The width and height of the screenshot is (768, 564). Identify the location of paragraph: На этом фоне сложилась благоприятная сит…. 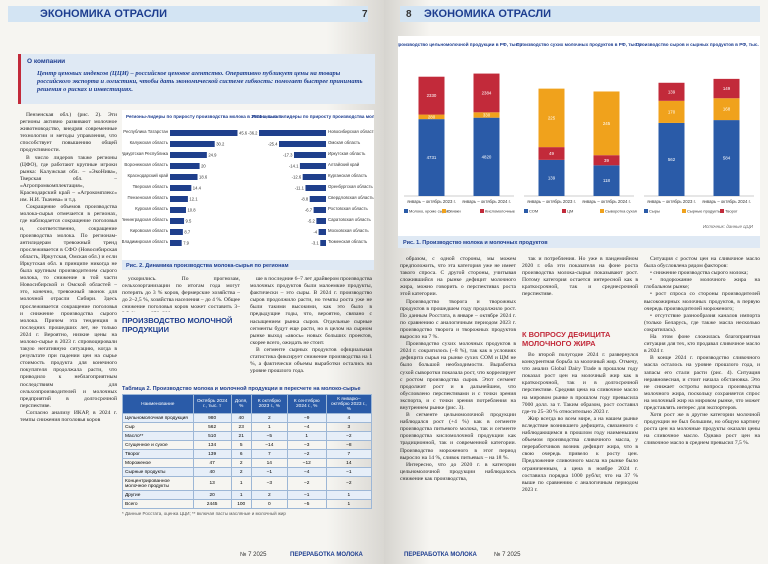
(702, 344).